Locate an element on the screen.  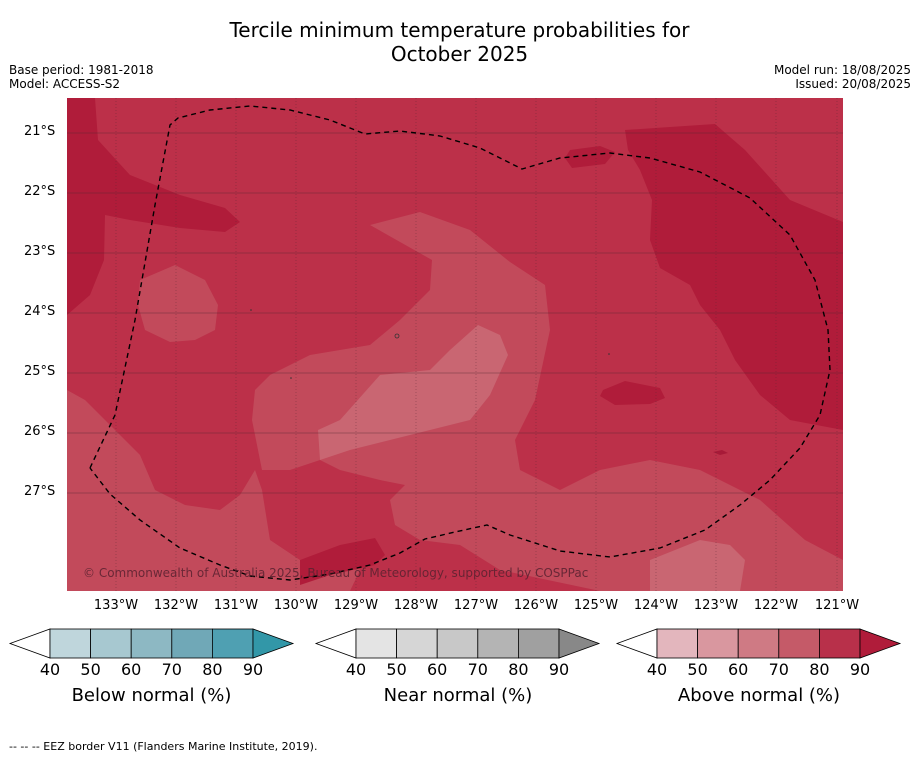
meta-left: Base period: 1981-2018 Model: ACCESS-S2 is located at coordinates (81, 77).